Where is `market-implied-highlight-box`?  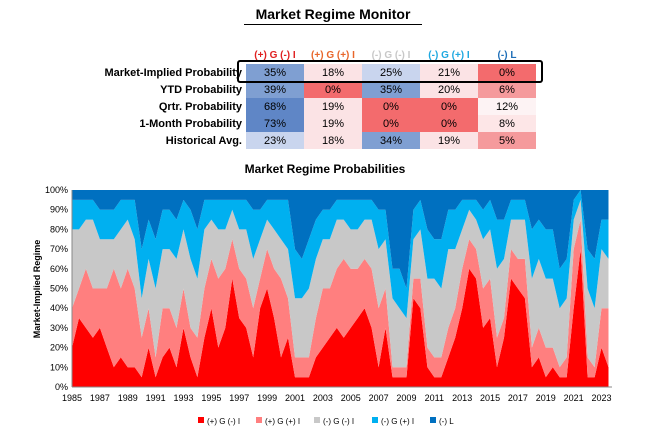
market-implied-highlight-box is located at coordinates (390, 71).